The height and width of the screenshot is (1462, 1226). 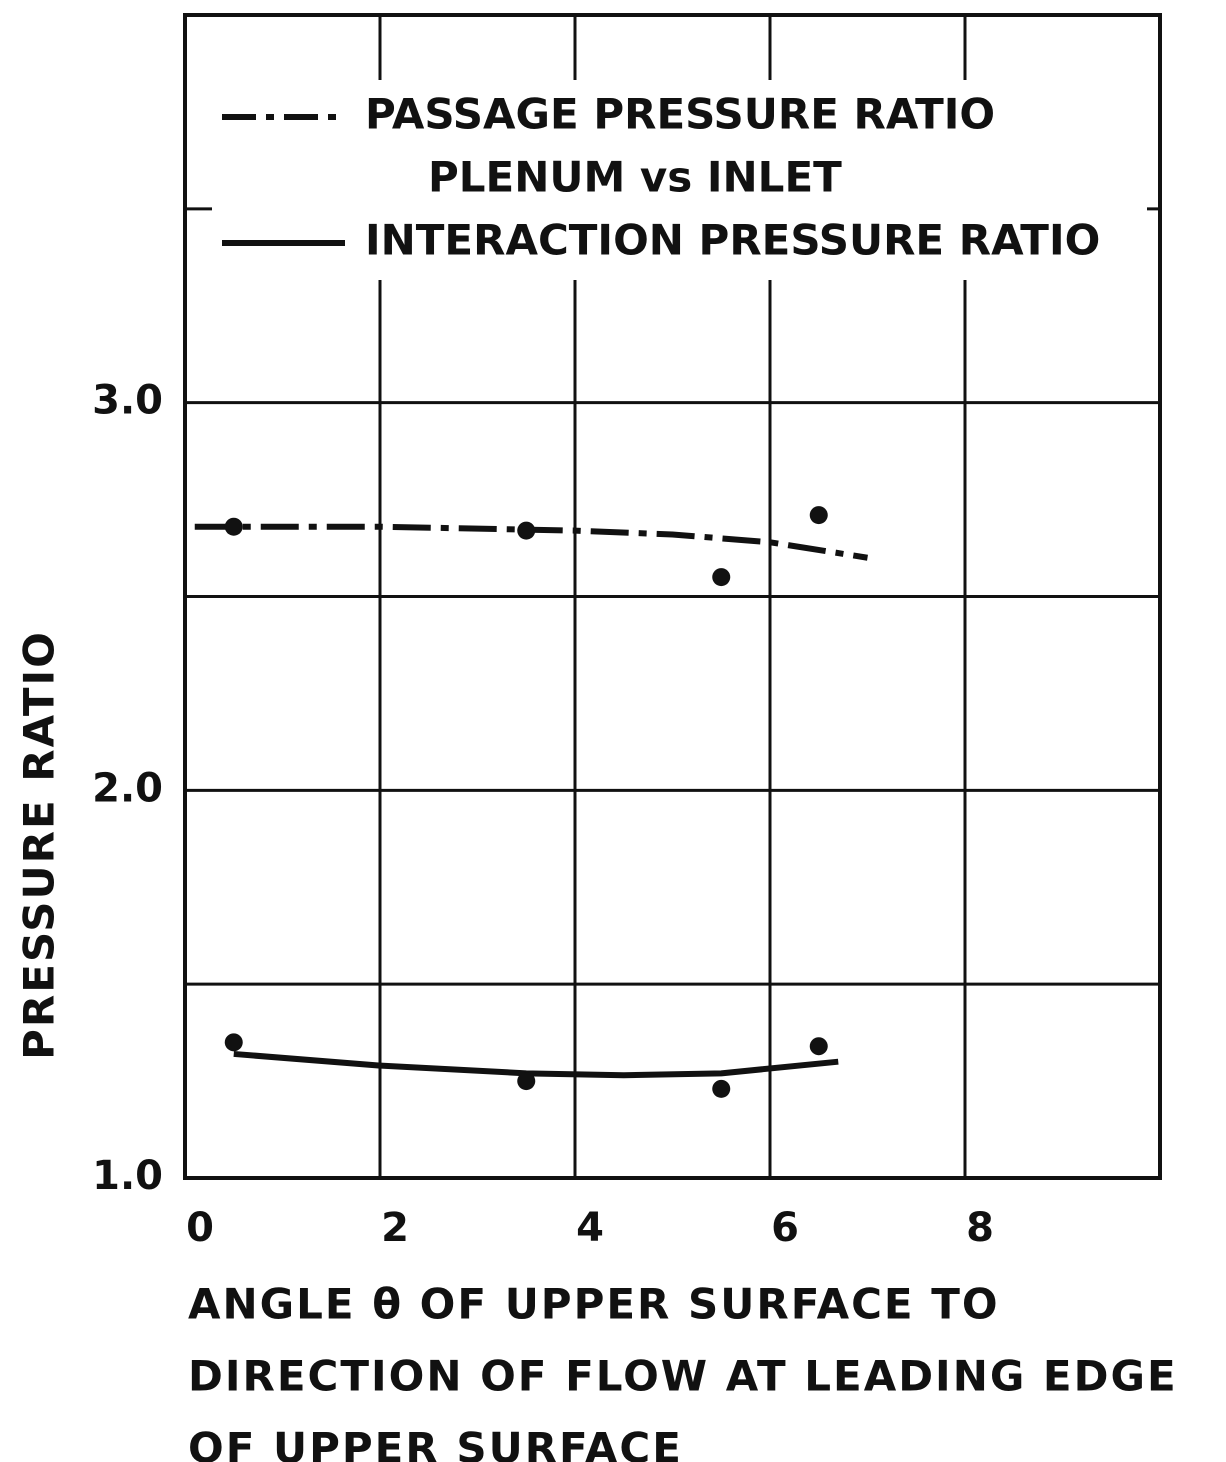 I want to click on legend-label: PASSAGE PRESSURE RATIO, so click(x=680, y=114).